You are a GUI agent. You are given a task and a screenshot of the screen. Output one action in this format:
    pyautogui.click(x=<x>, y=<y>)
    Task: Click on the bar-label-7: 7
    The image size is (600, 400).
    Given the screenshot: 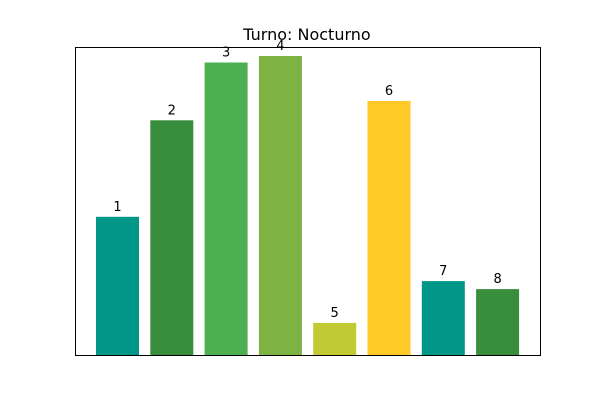 What is the action you would take?
    pyautogui.click(x=443, y=271)
    